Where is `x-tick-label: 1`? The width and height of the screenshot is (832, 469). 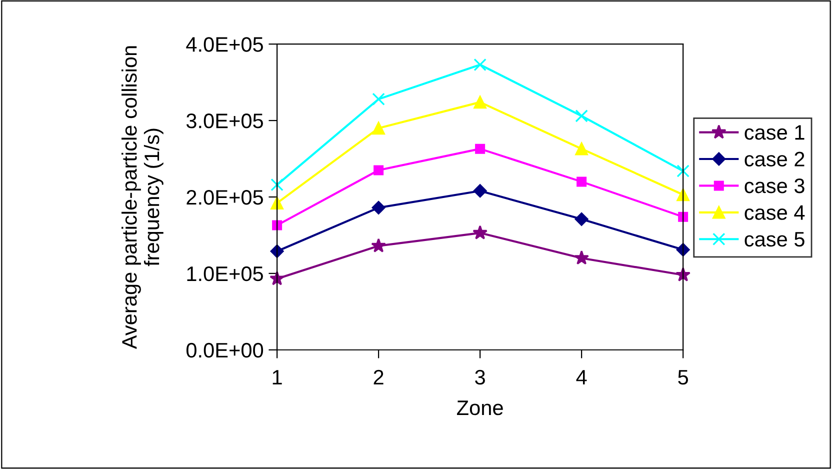 x-tick-label: 1 is located at coordinates (277, 377).